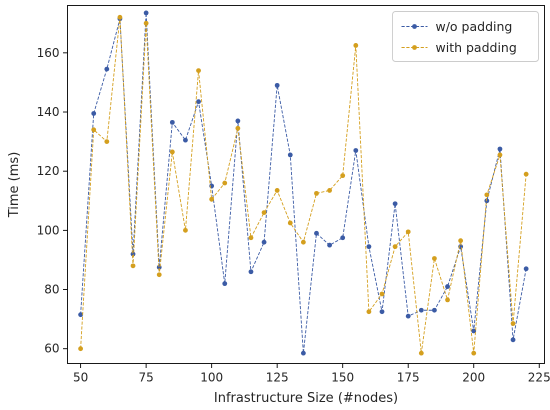  Describe the element at coordinates (51, 349) in the screenshot. I see `y-tick-label: 60` at that location.